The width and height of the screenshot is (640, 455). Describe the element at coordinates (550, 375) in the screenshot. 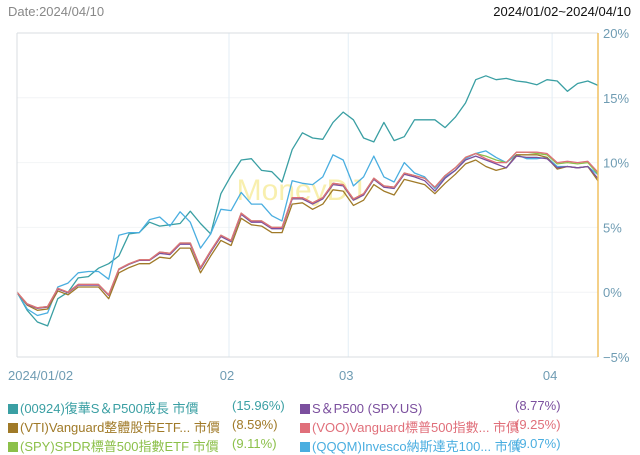

I see `x-tick-label: 04` at that location.